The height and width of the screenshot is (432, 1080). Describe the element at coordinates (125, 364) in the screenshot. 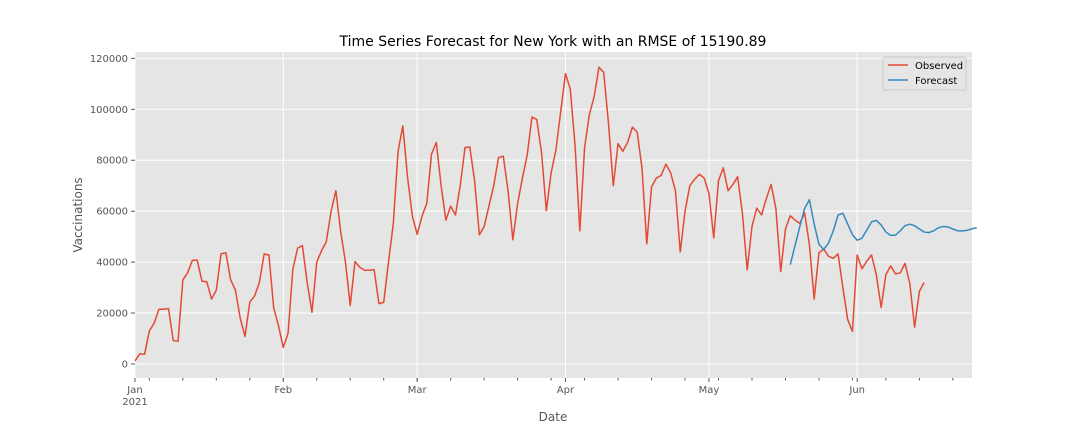

I see `y-tick-label: 0` at that location.